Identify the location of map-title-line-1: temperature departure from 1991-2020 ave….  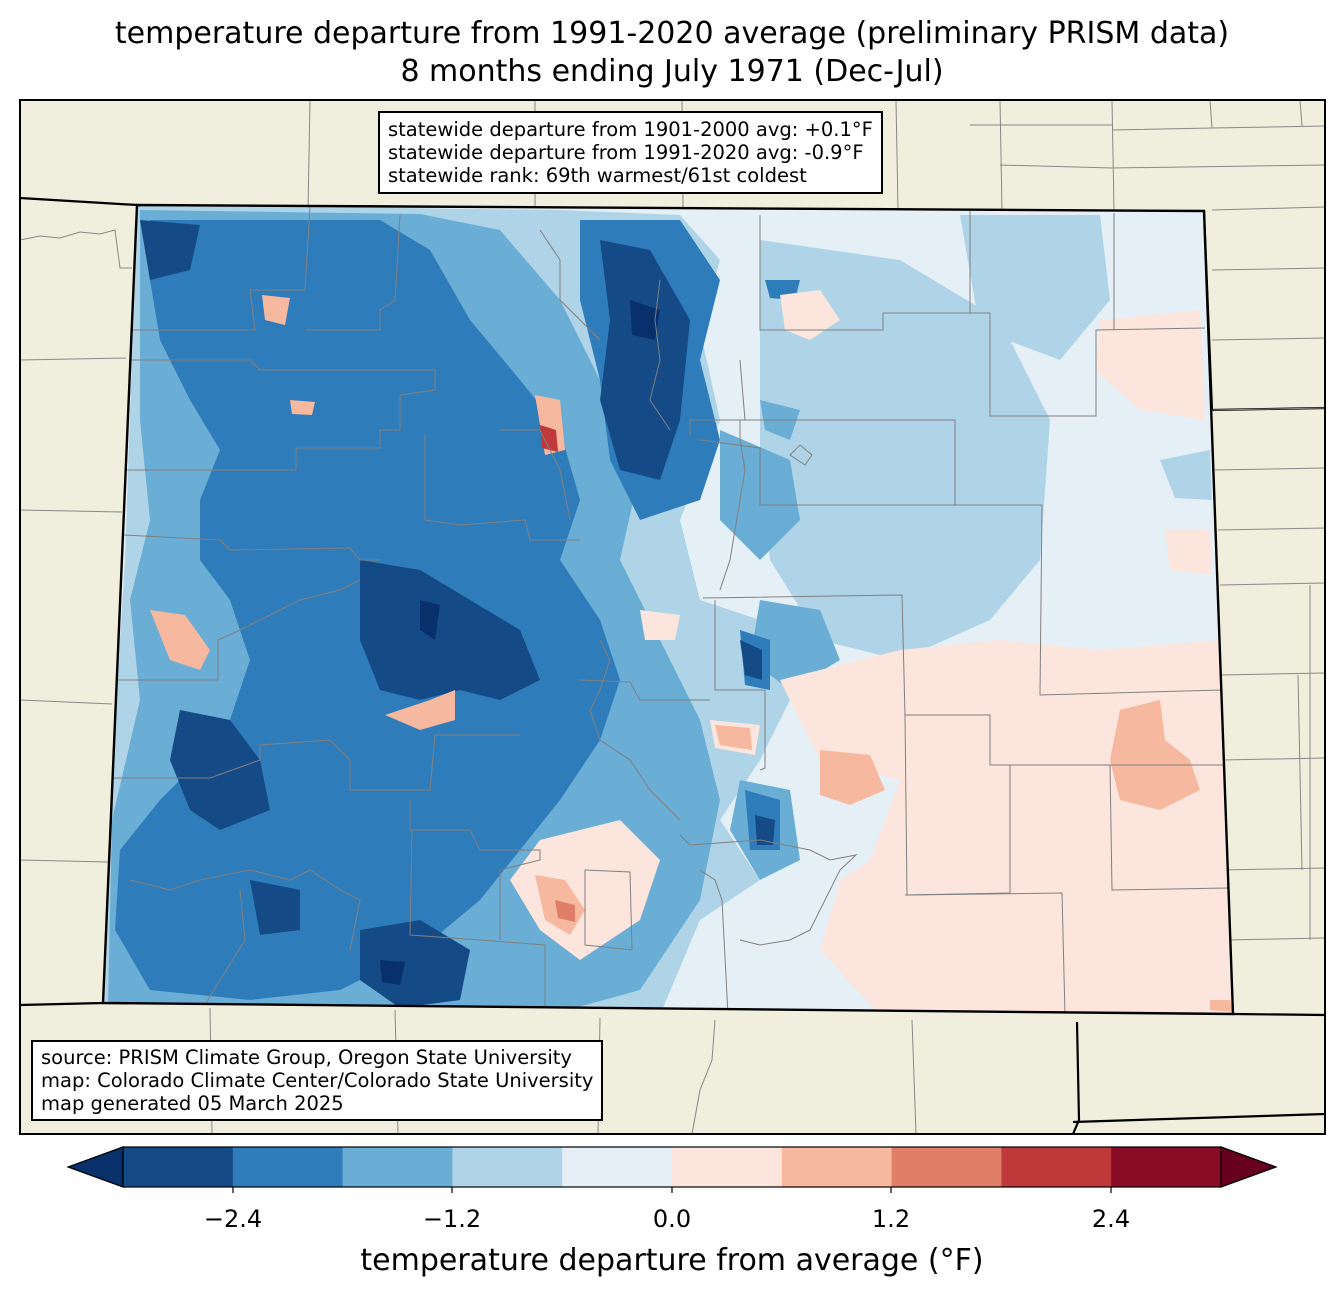
(672, 33).